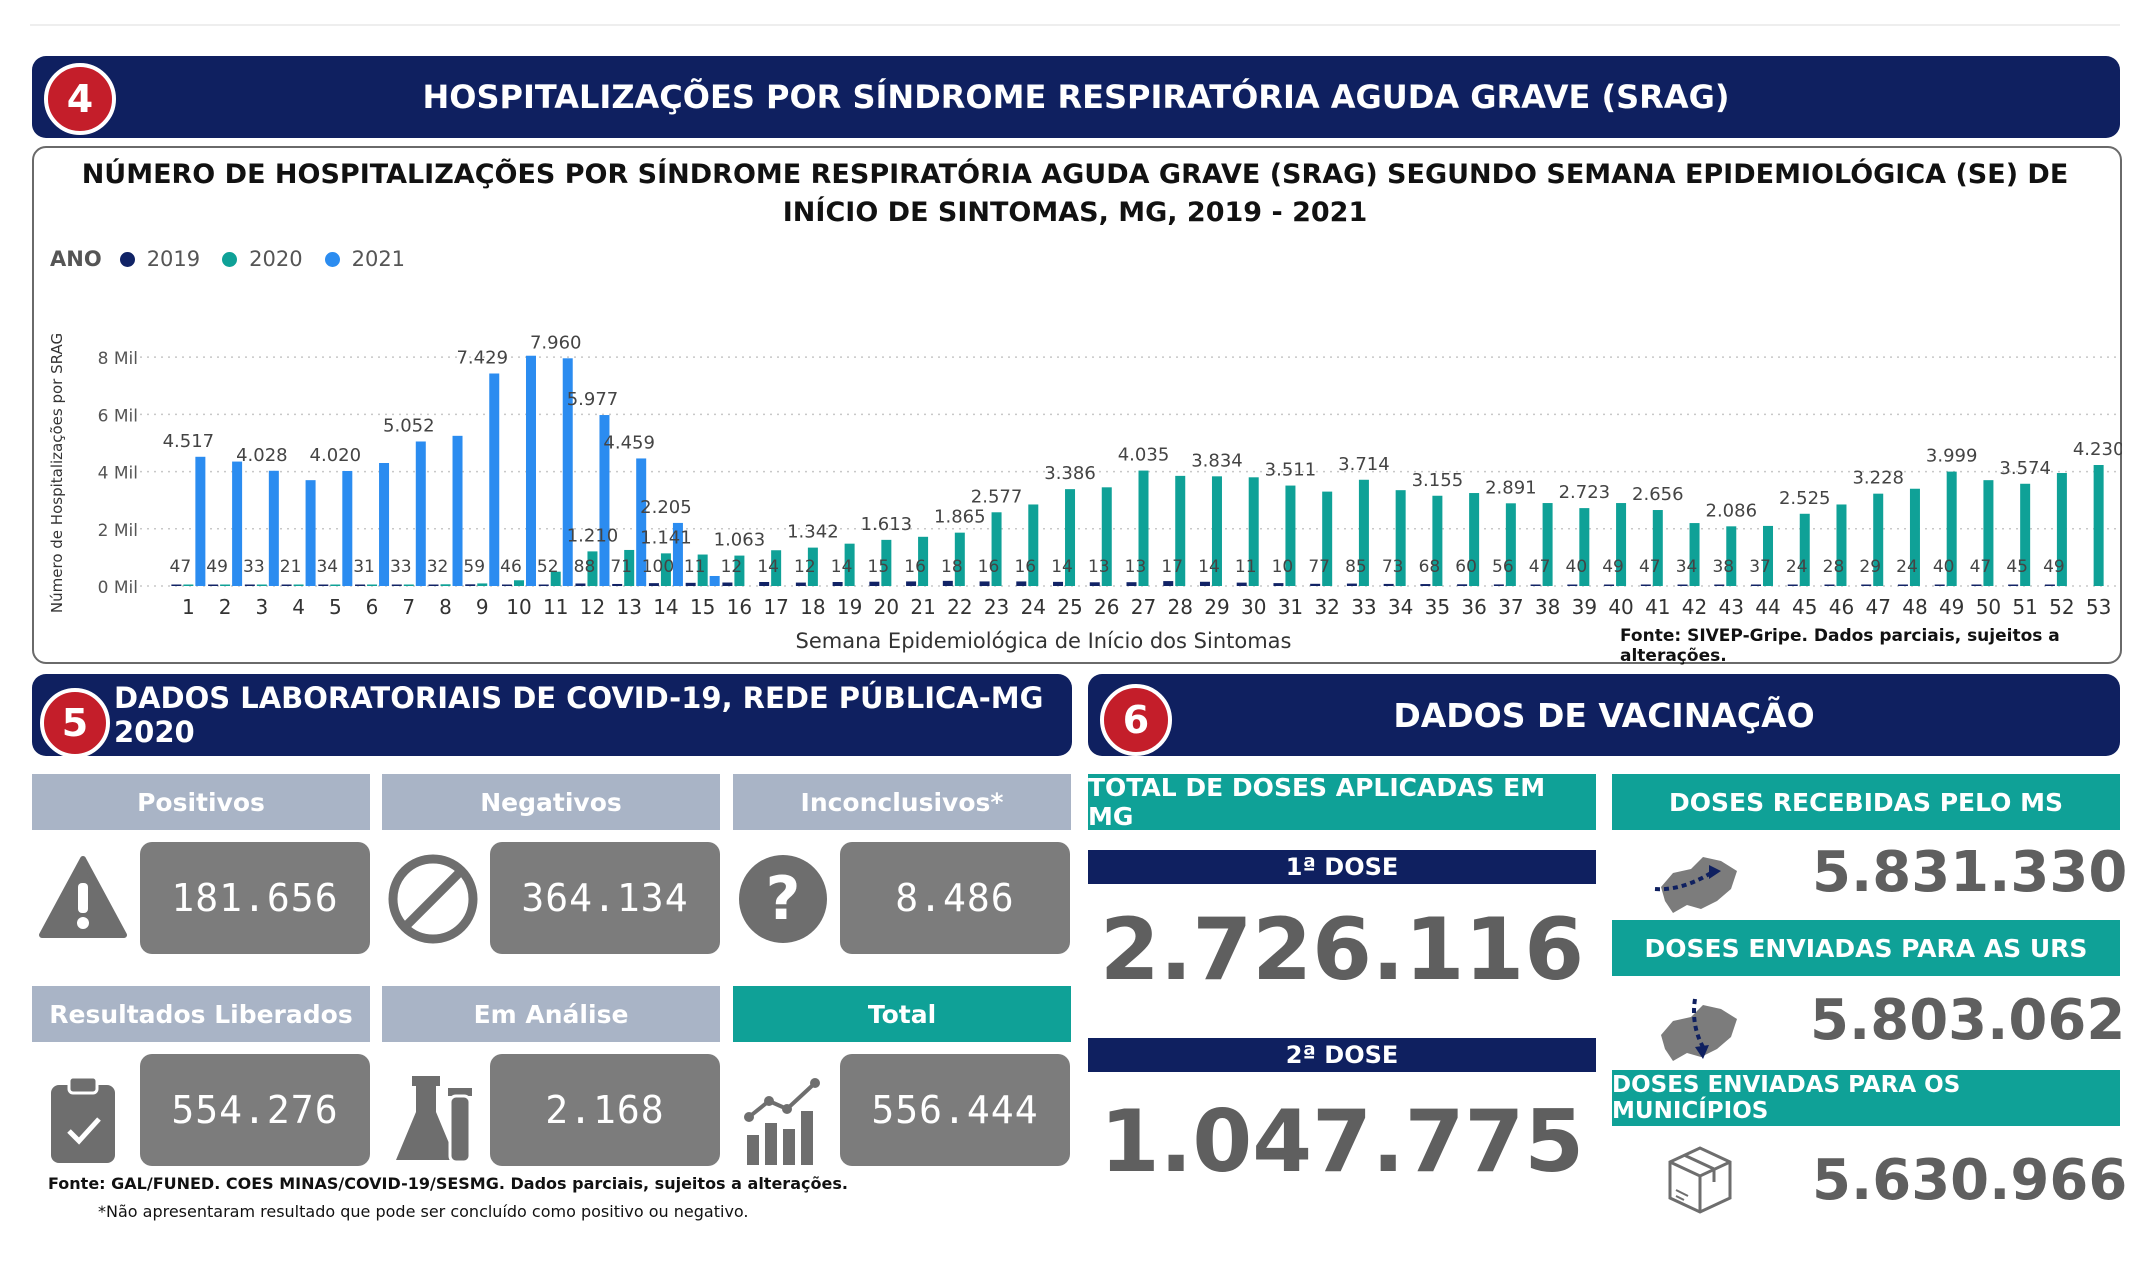 The width and height of the screenshot is (2150, 1275). I want to click on data-label-2019: 37, so click(1760, 567).